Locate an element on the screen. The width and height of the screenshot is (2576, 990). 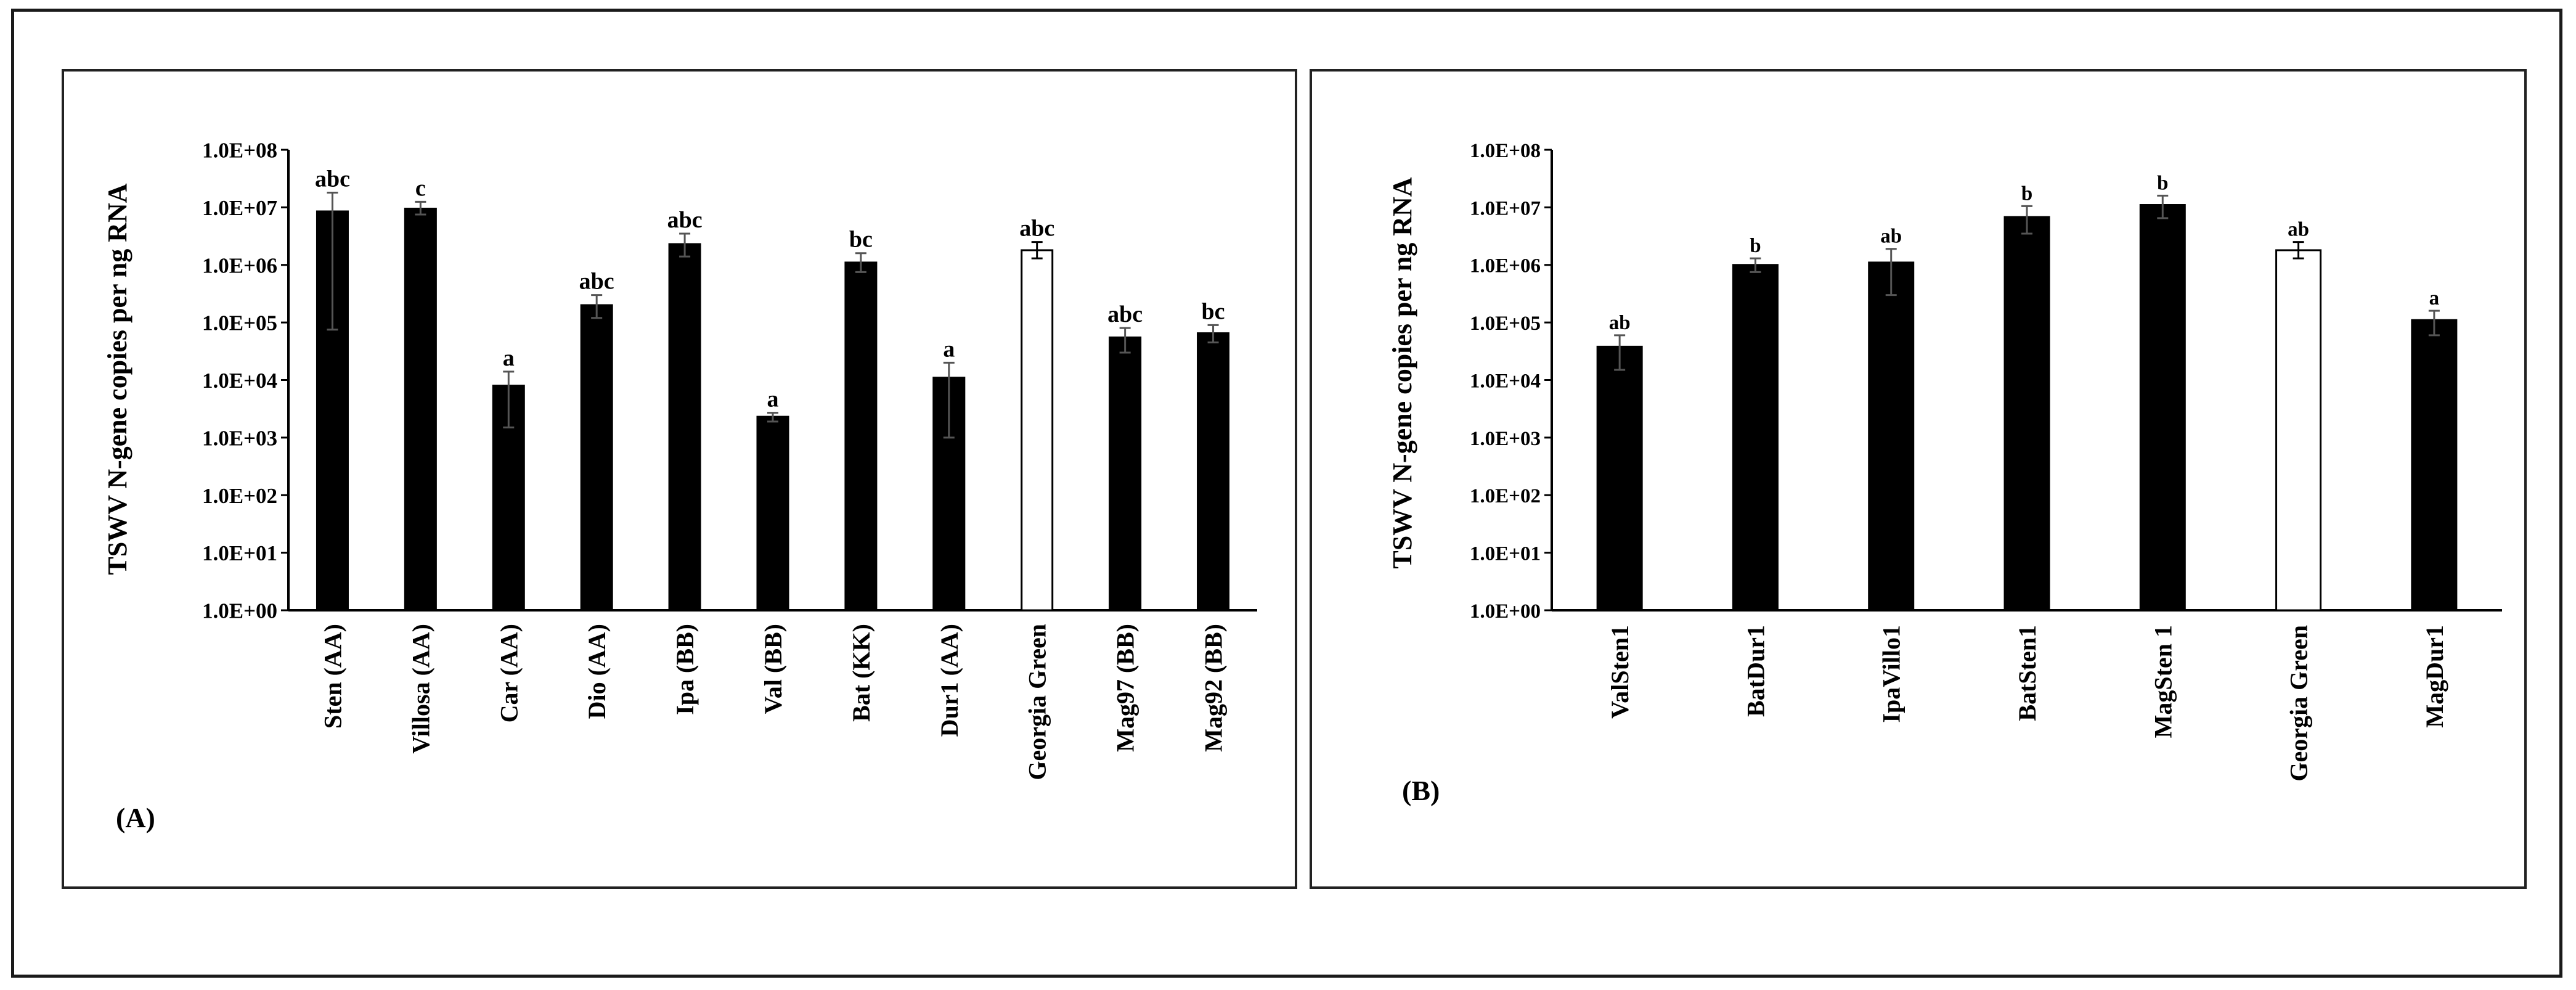
x-tick-label: Mag92 (BB) is located at coordinates (1214, 688).